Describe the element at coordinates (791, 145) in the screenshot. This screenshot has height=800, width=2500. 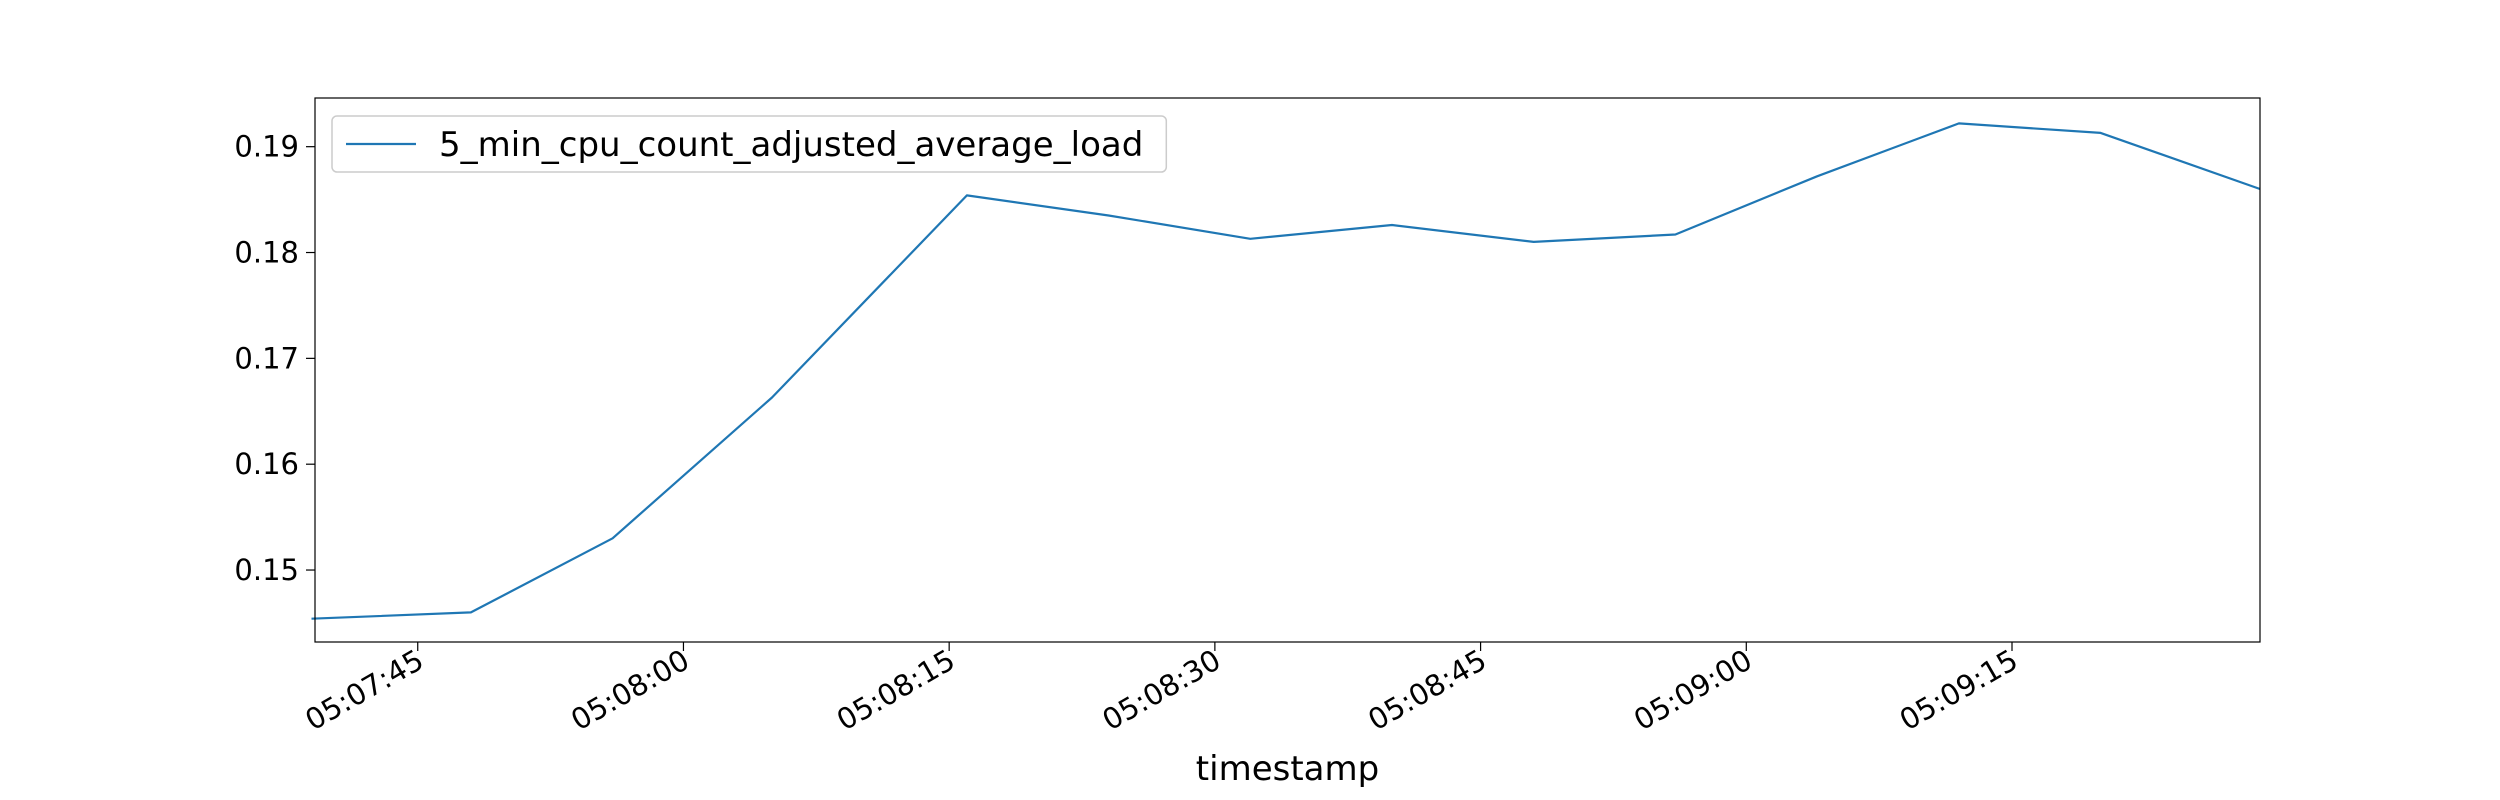
I see `legend-label: 5_min_cpu_count_adjusted_average_load` at that location.